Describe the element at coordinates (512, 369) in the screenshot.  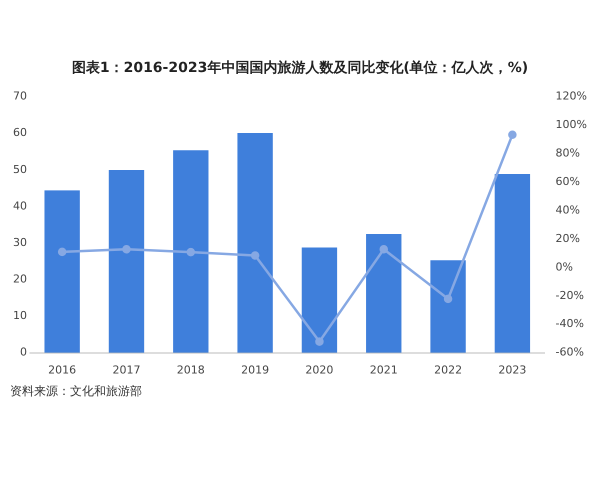
I see `x-tick-label: 2023` at that location.